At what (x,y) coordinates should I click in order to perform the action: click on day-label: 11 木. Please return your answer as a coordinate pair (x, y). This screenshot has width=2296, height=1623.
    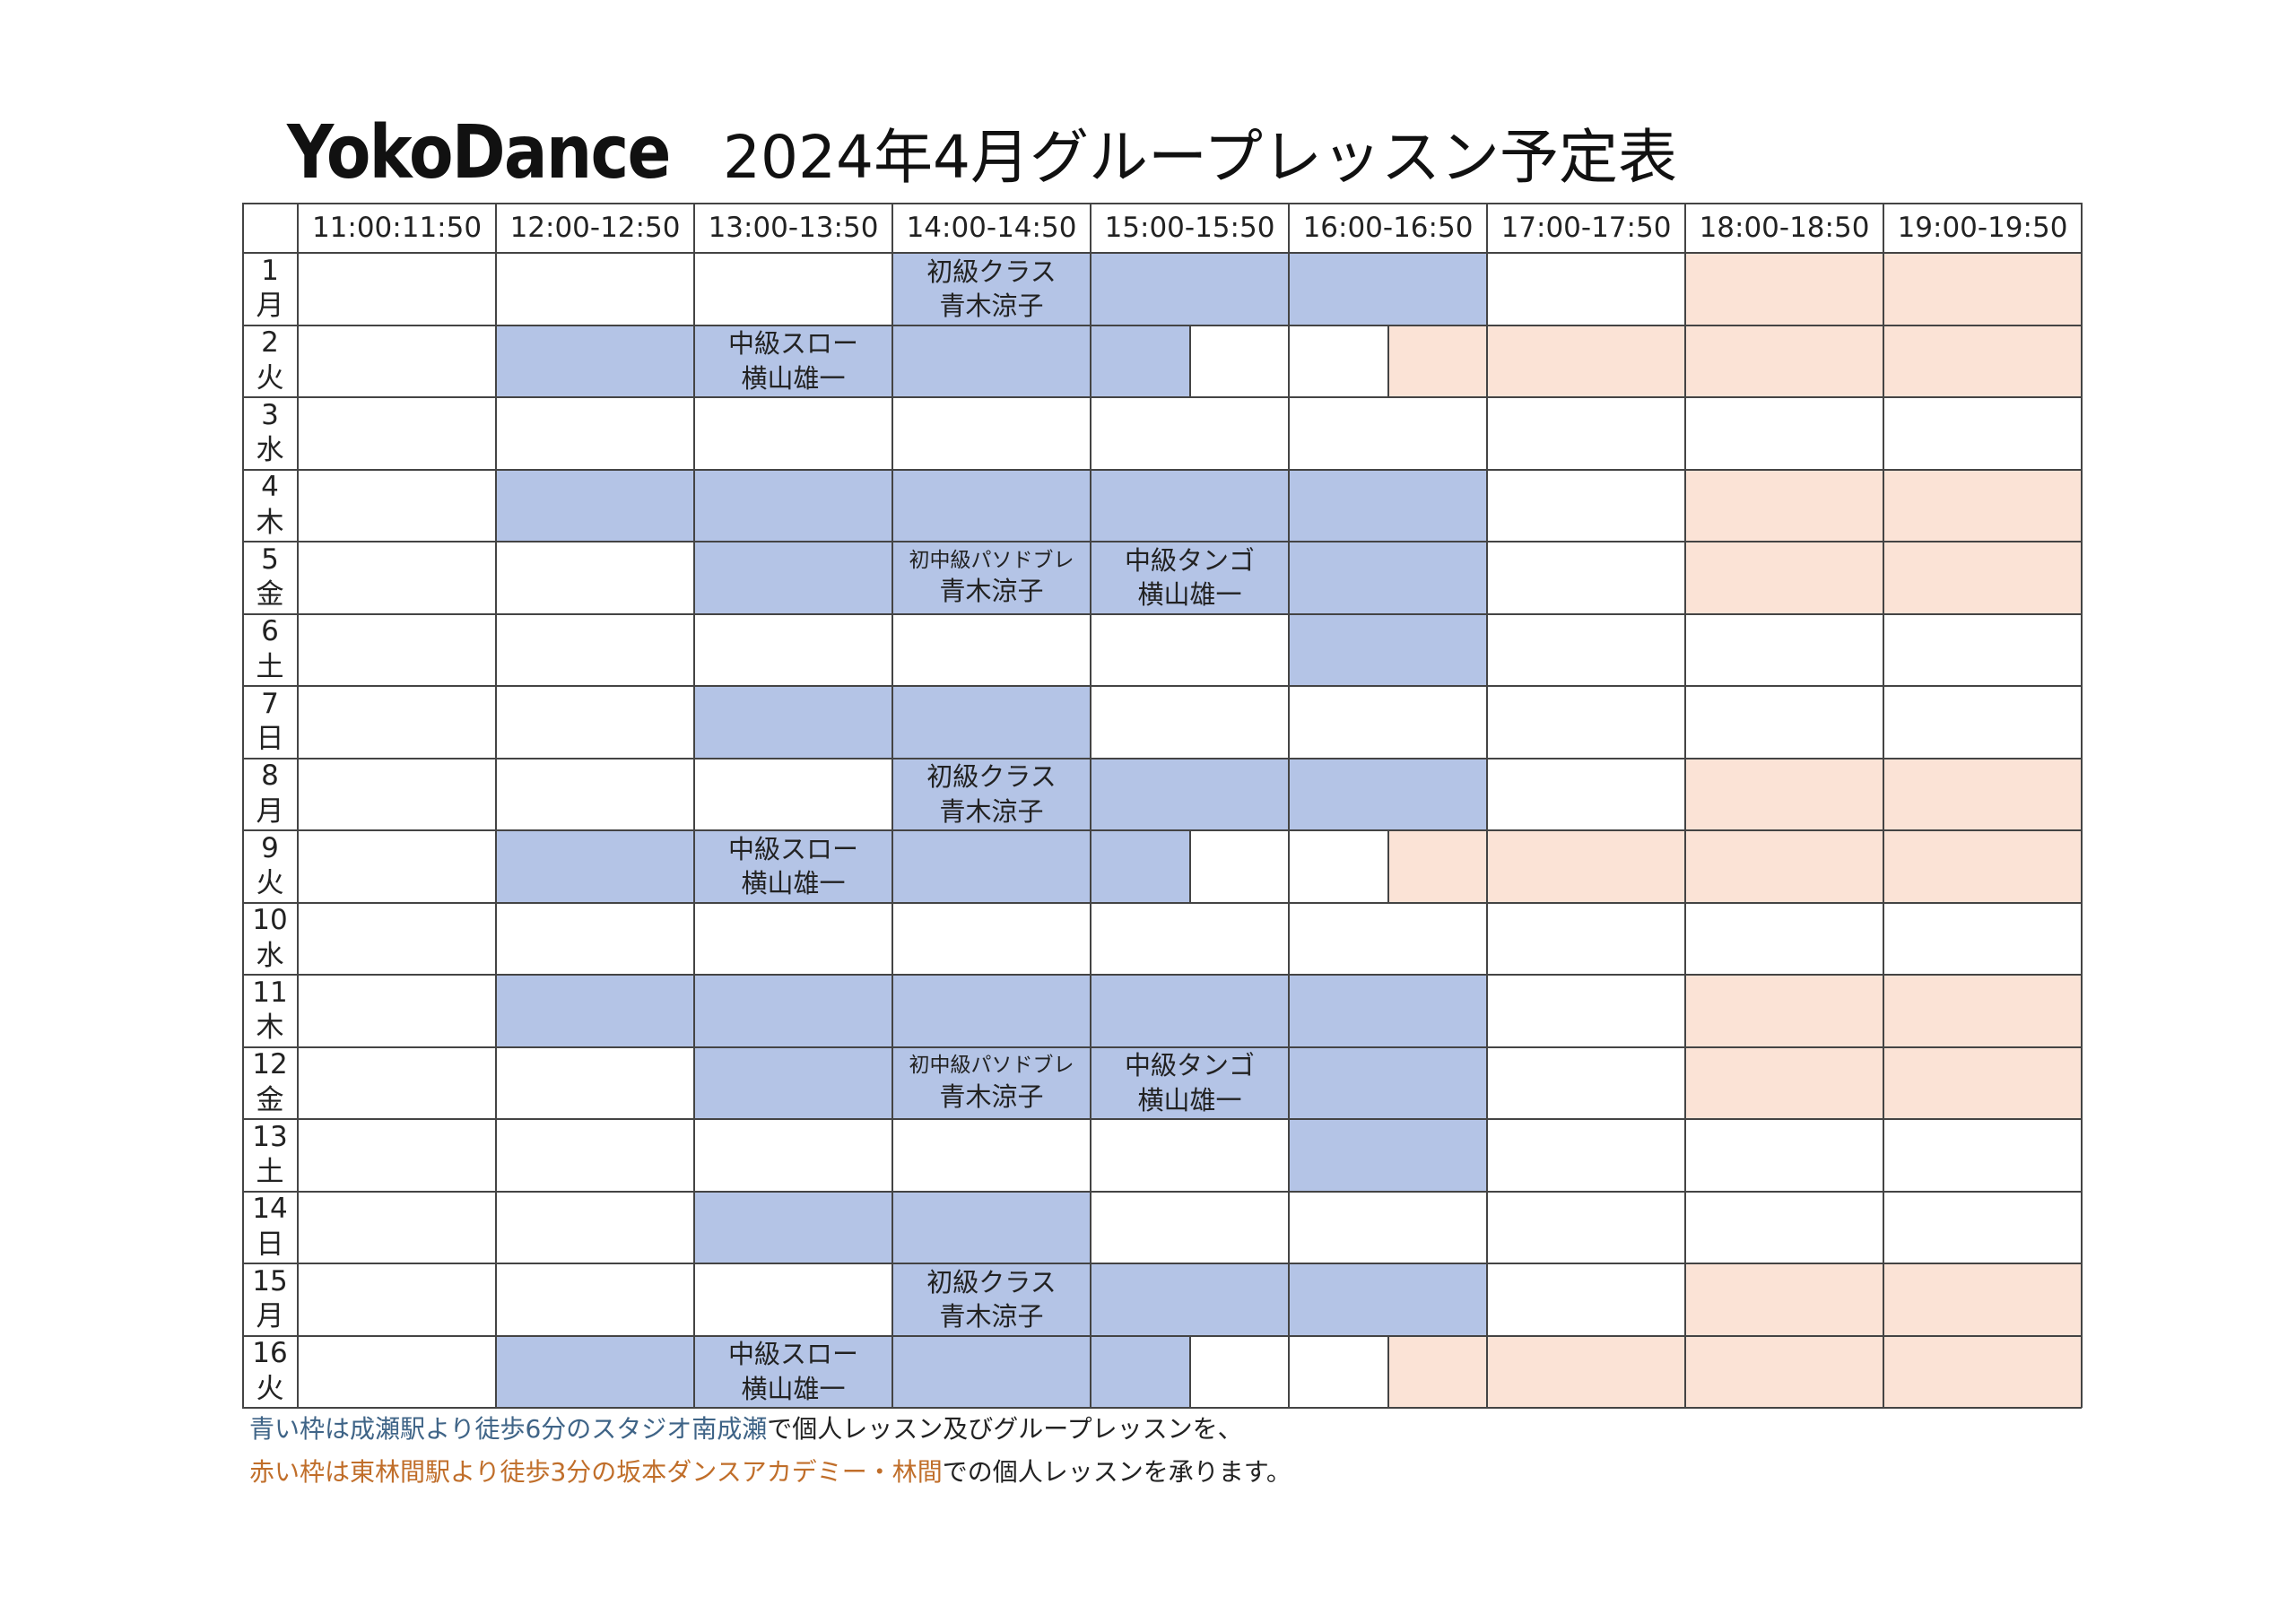
    Looking at the image, I should click on (270, 1011).